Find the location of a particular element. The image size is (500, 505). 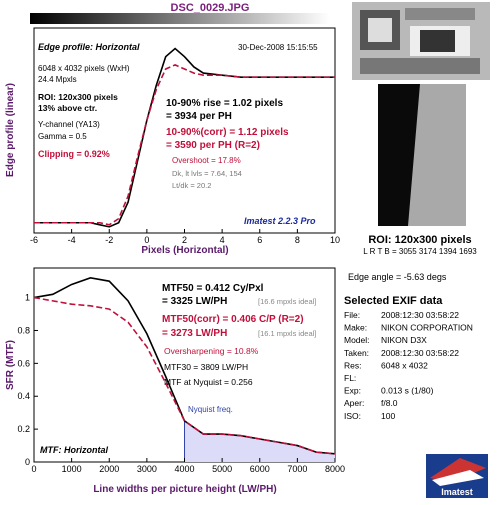

exif-heading: Selected EXIF data is located at coordinates (393, 301).